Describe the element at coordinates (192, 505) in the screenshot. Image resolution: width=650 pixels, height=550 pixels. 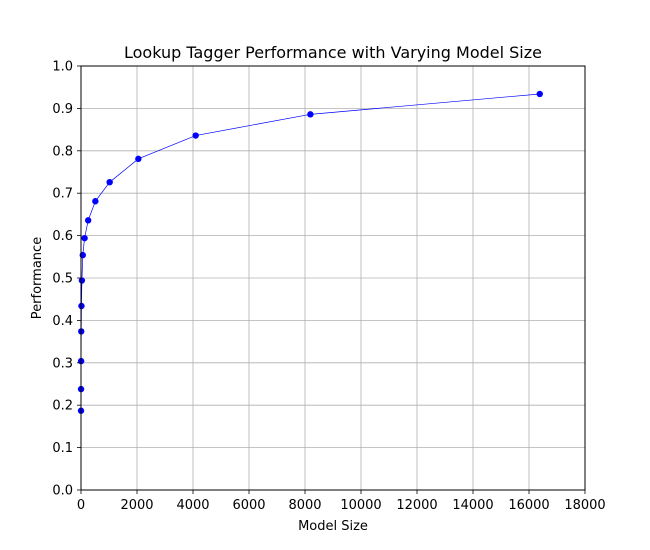
I see `x-tick-label: 4000` at that location.